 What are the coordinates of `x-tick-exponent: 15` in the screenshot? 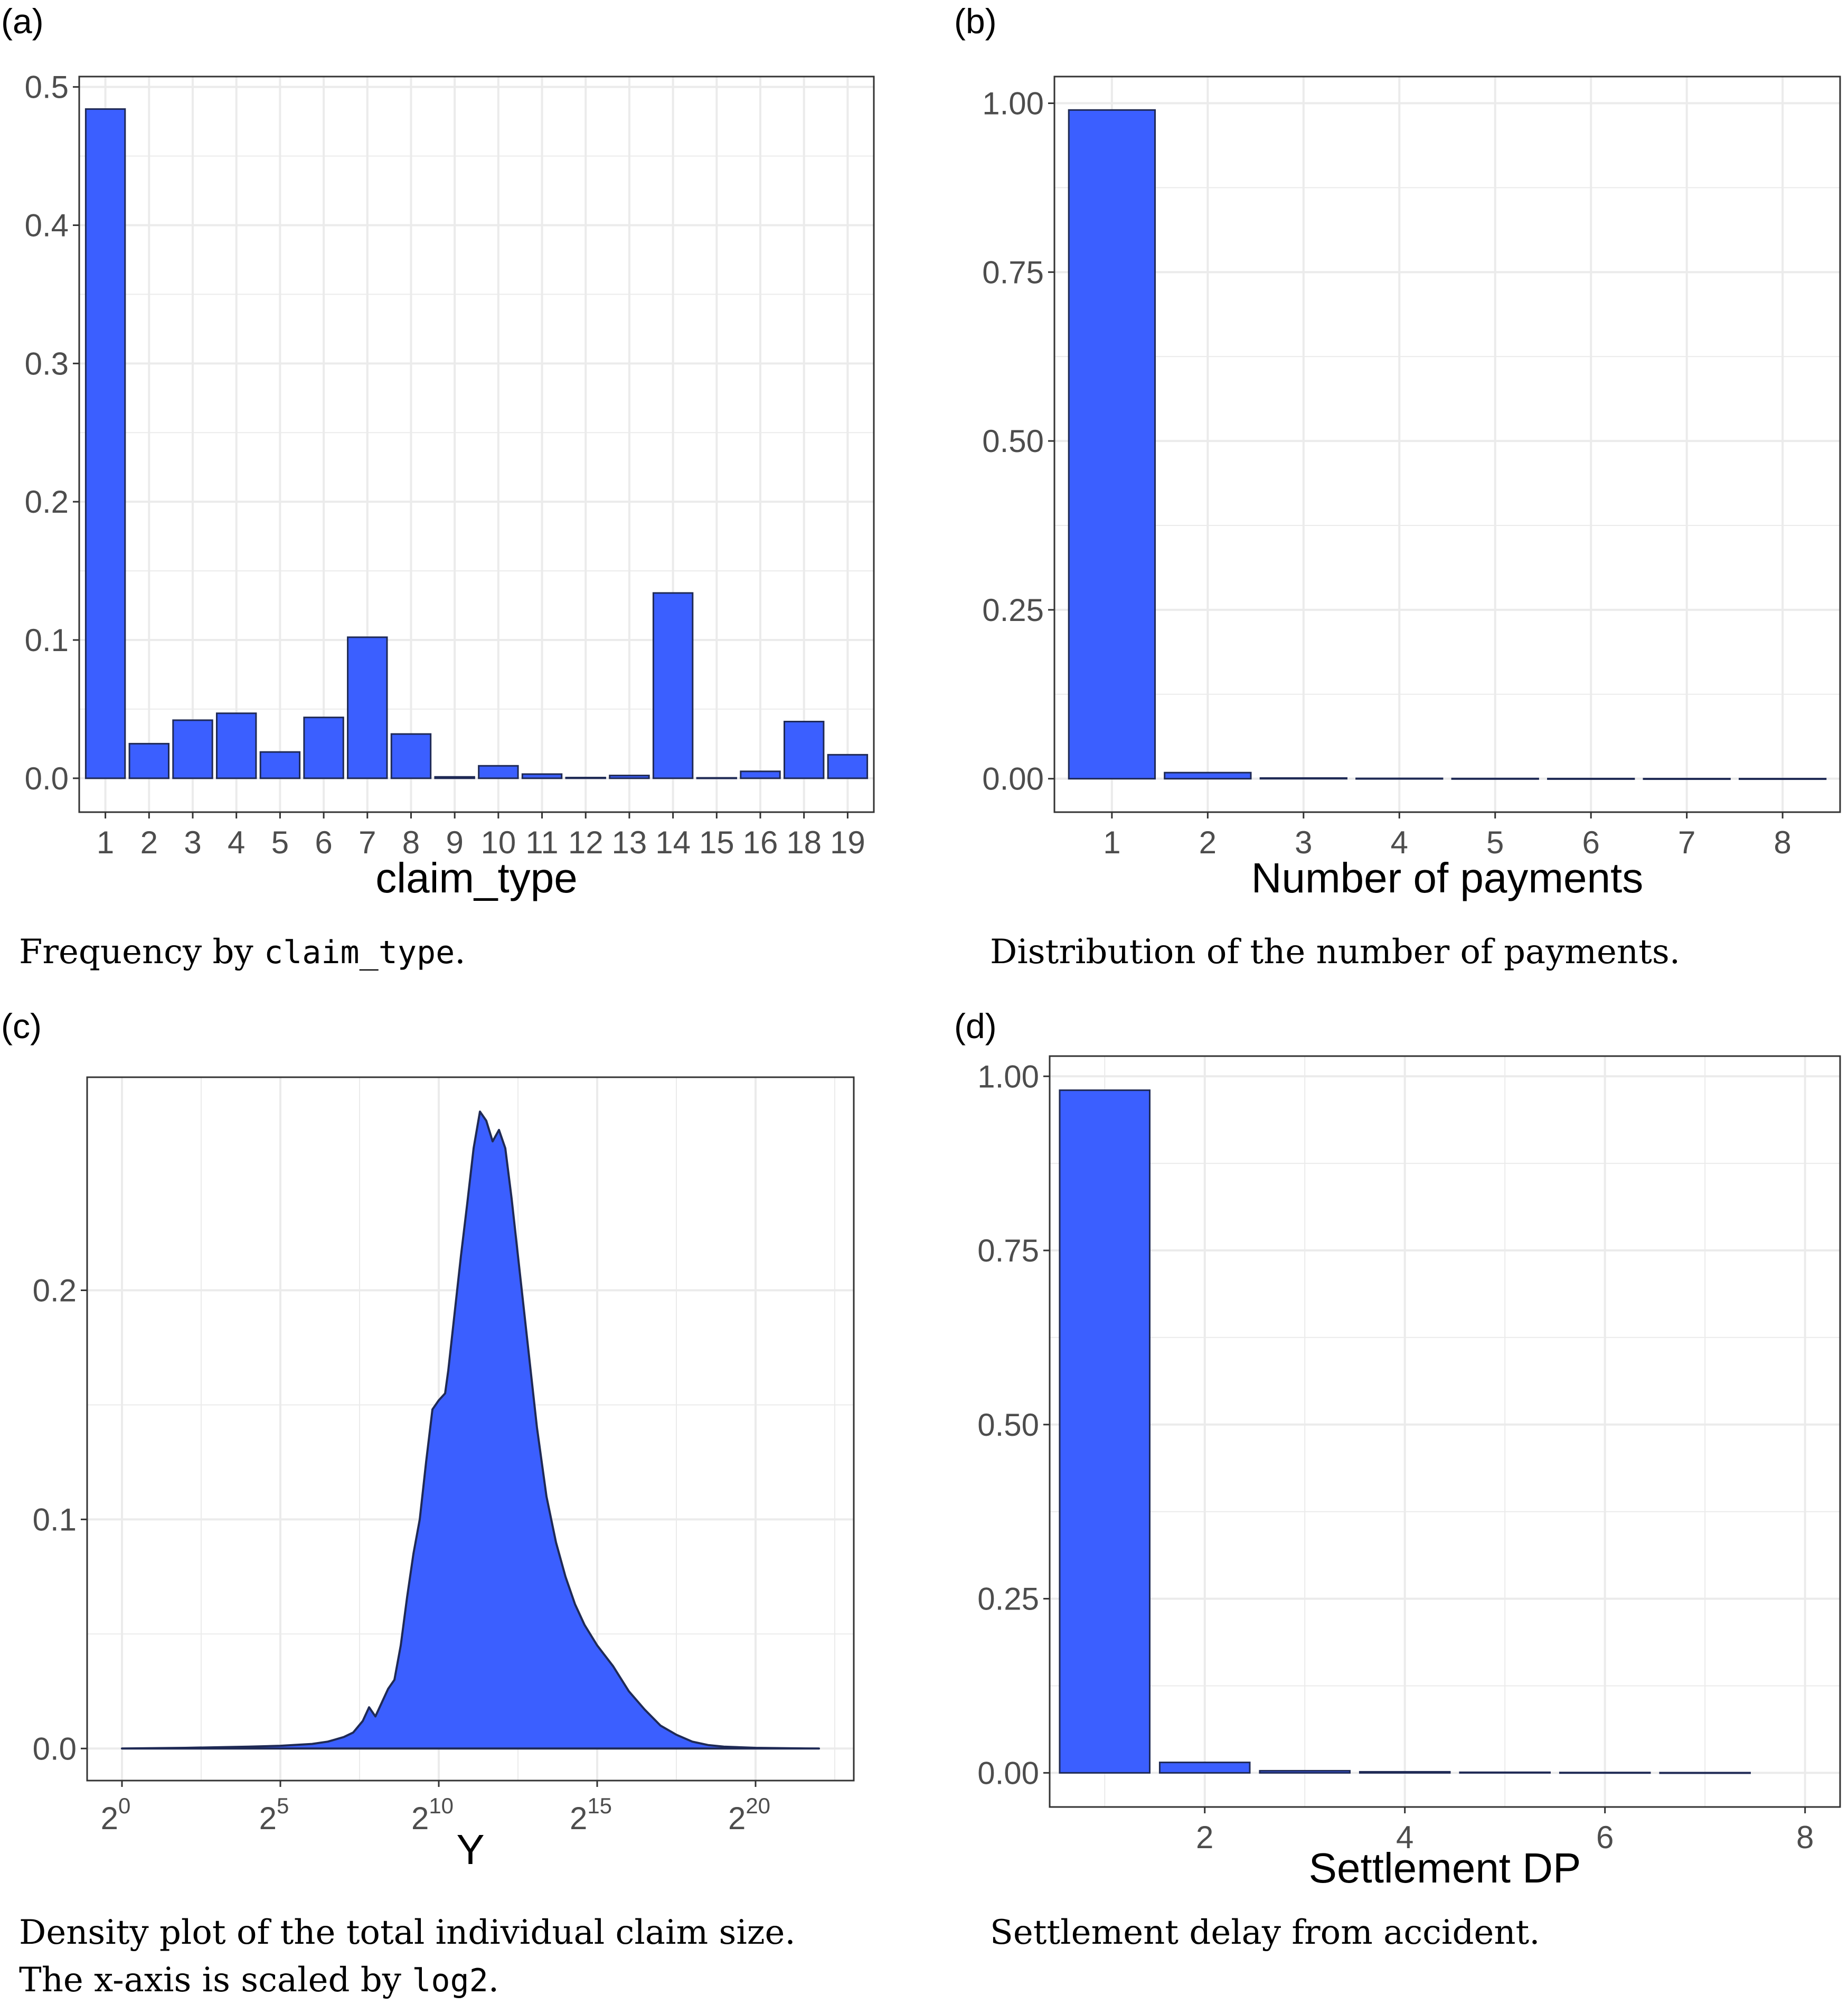 It's located at (600, 1806).